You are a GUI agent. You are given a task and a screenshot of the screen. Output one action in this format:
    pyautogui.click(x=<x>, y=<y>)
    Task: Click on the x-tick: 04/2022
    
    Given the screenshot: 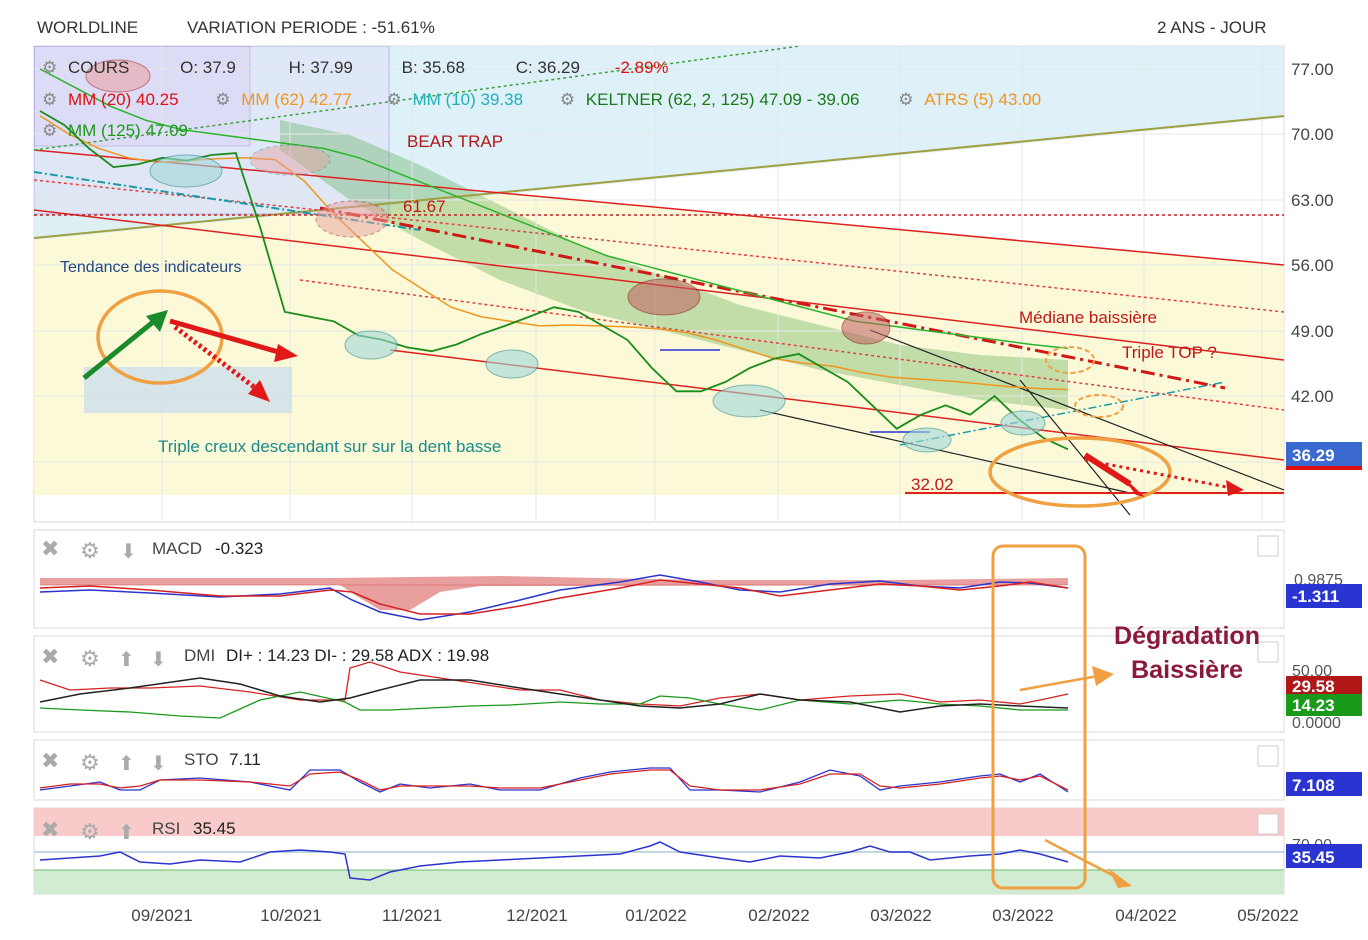 What is the action you would take?
    pyautogui.click(x=1145, y=915)
    